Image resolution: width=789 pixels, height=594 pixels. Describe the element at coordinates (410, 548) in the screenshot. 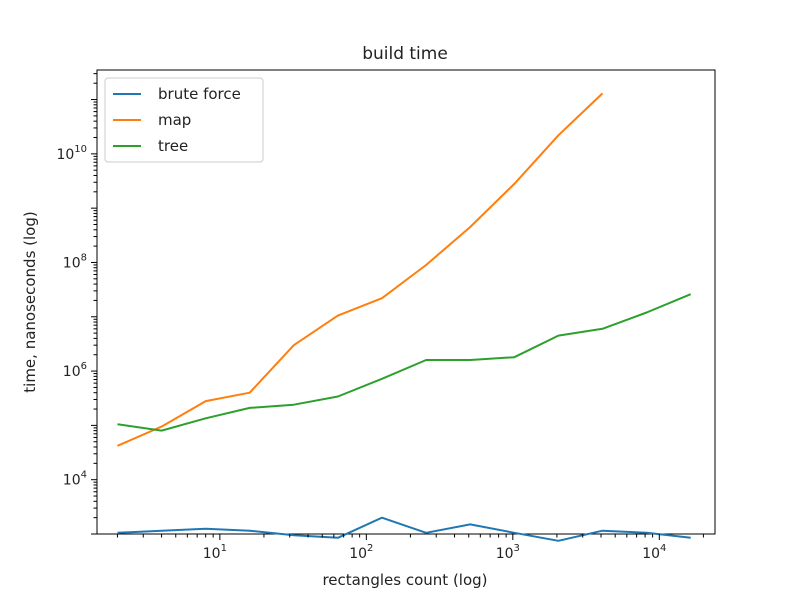

I see `x-axis: 10¹ 10² 10³ 10⁴` at that location.